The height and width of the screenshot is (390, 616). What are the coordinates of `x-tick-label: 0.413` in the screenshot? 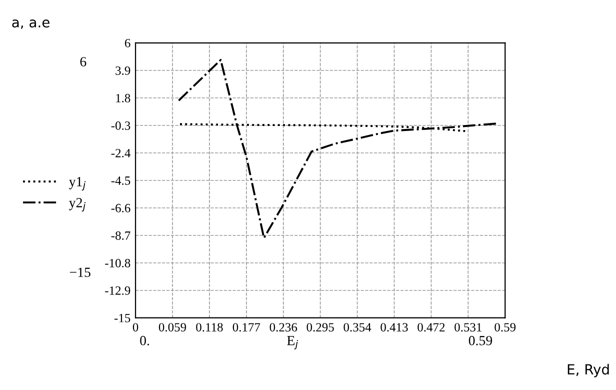 It's located at (394, 327).